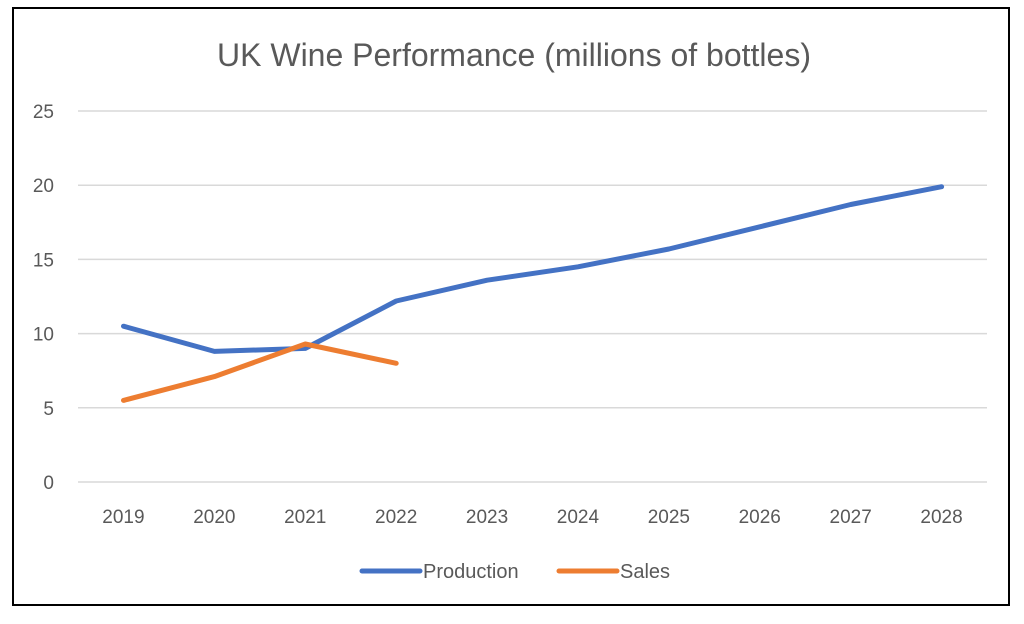 The height and width of the screenshot is (624, 1024). What do you see at coordinates (43, 260) in the screenshot?
I see `y-tick-label: 15` at bounding box center [43, 260].